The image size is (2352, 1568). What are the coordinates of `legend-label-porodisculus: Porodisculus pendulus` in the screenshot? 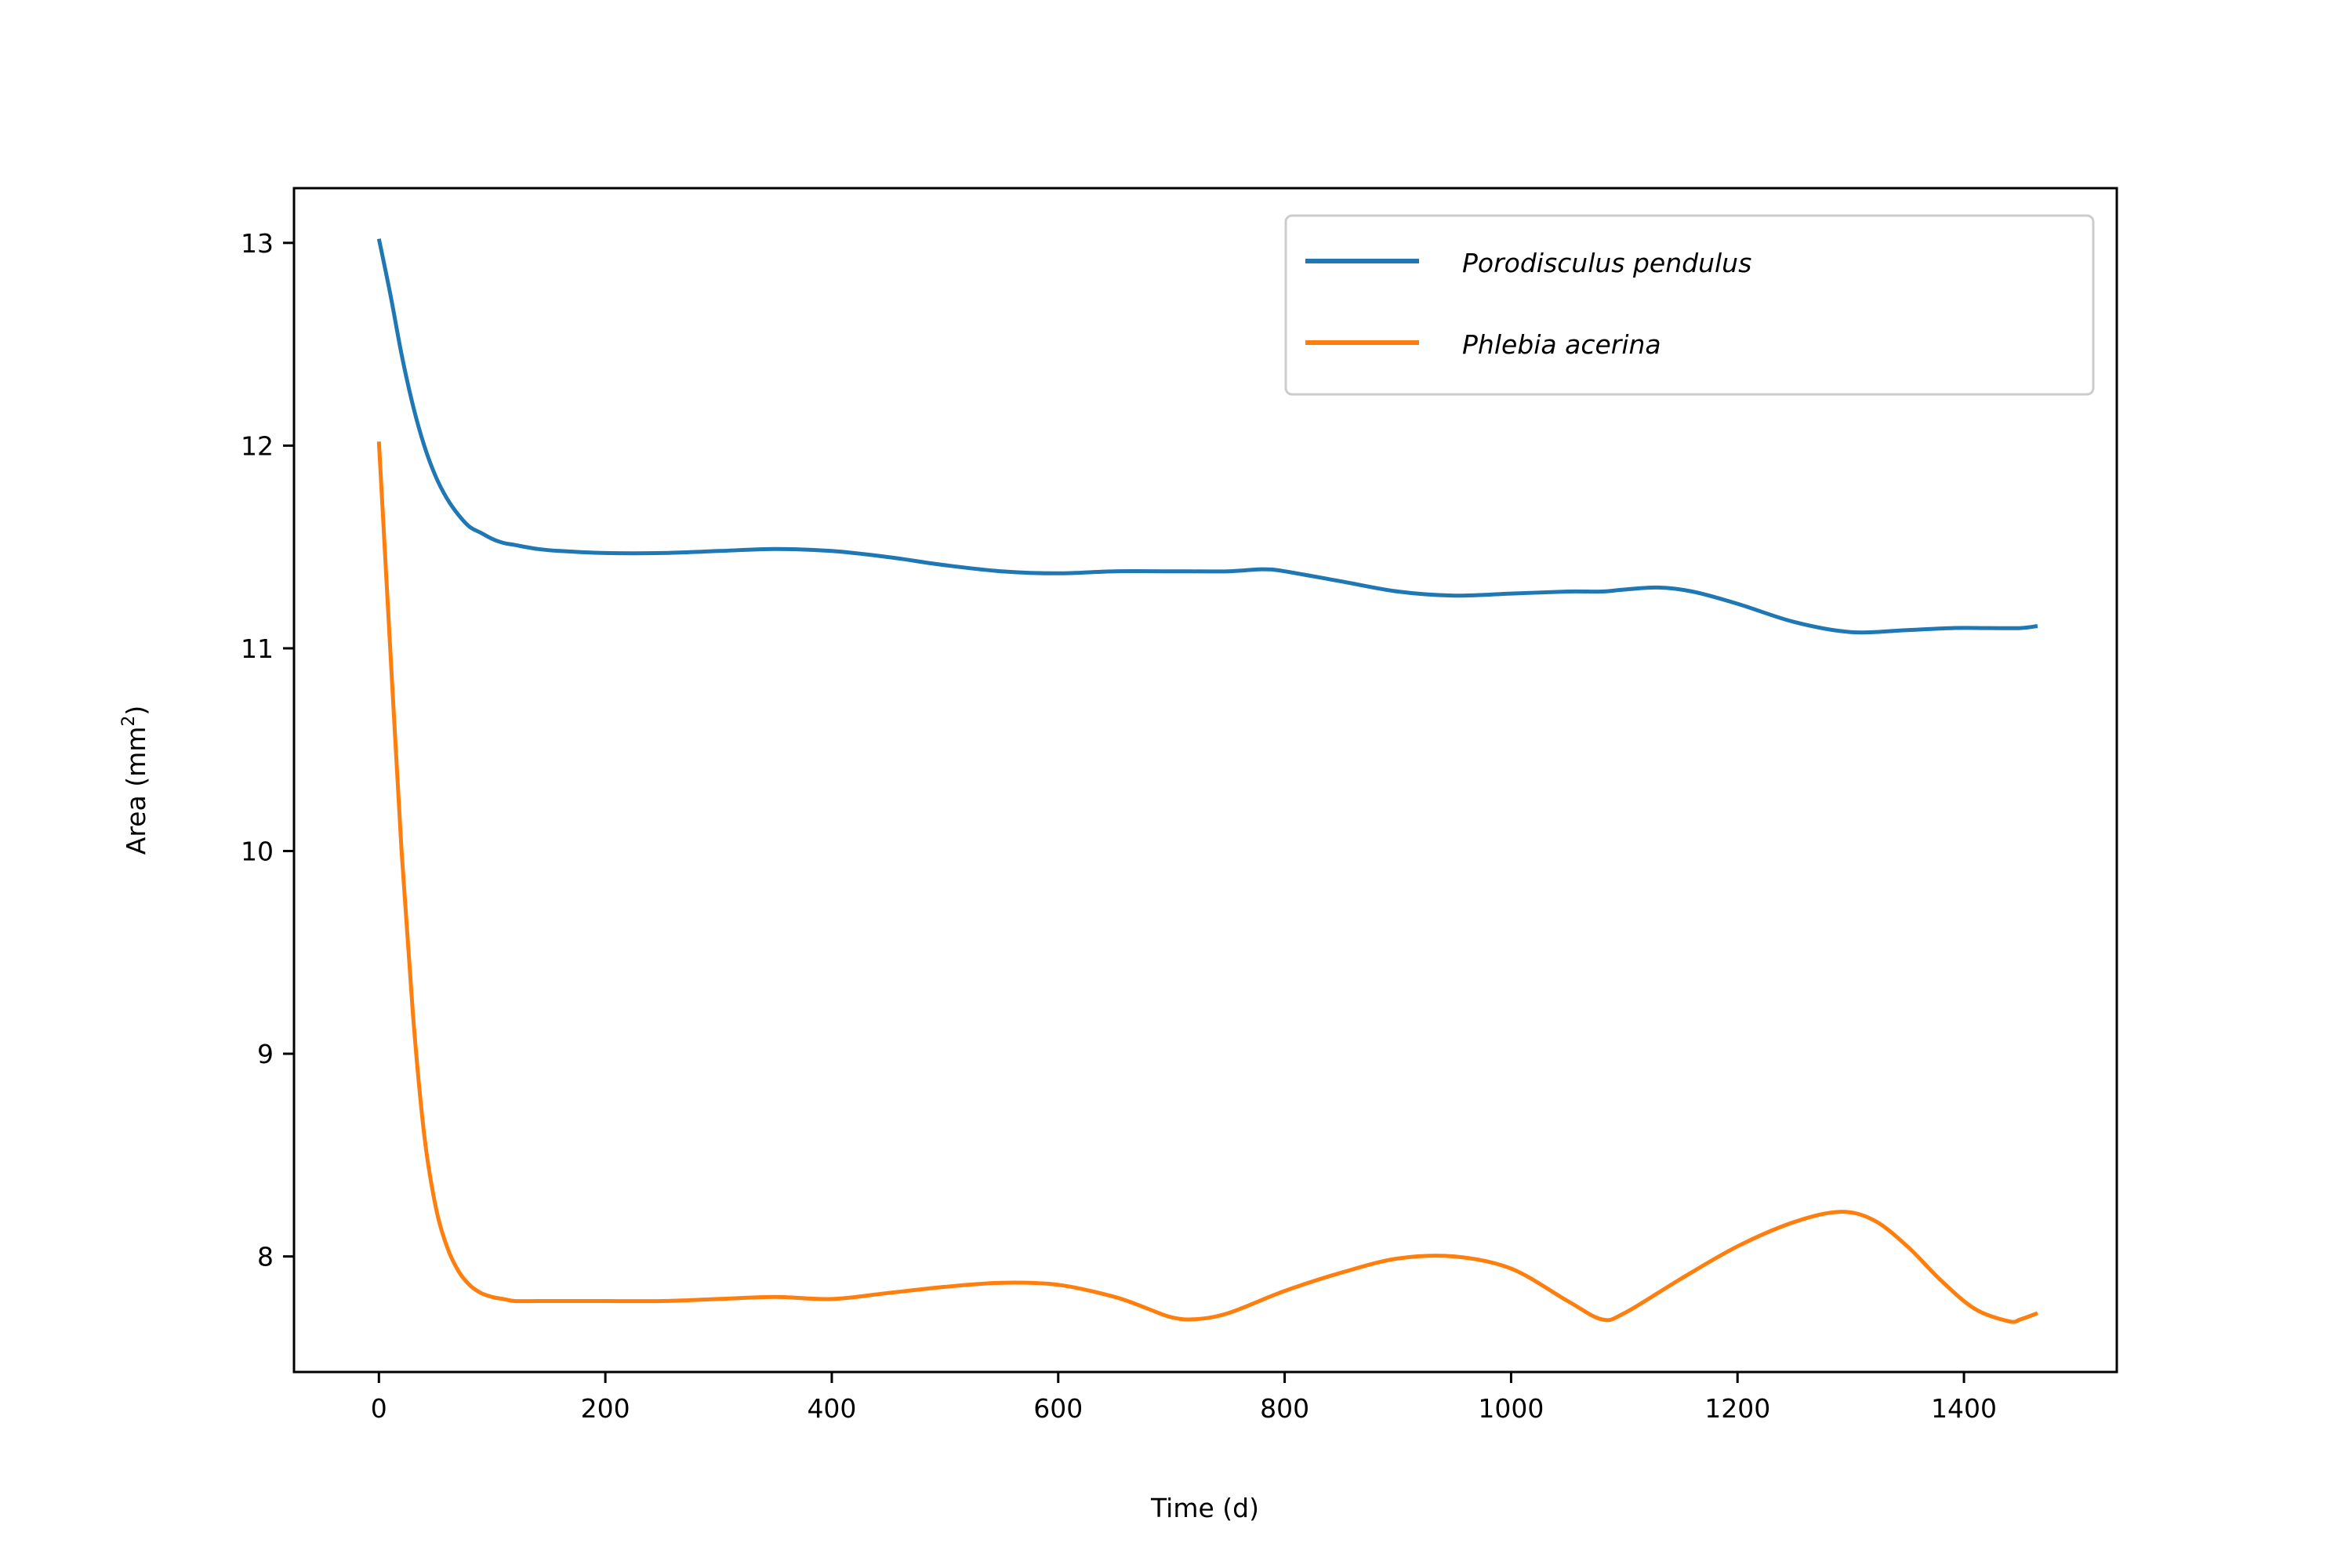 It's located at (1606, 263).